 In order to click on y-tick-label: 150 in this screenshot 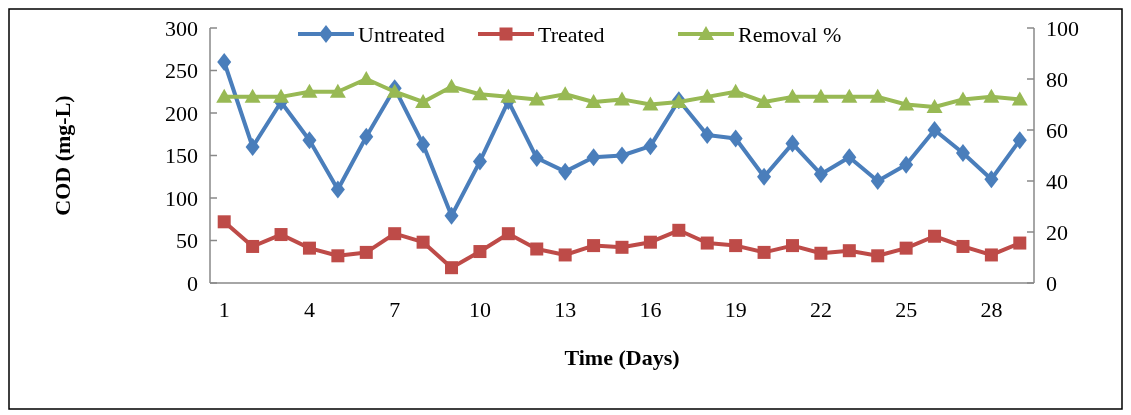, I will do `click(181, 156)`.